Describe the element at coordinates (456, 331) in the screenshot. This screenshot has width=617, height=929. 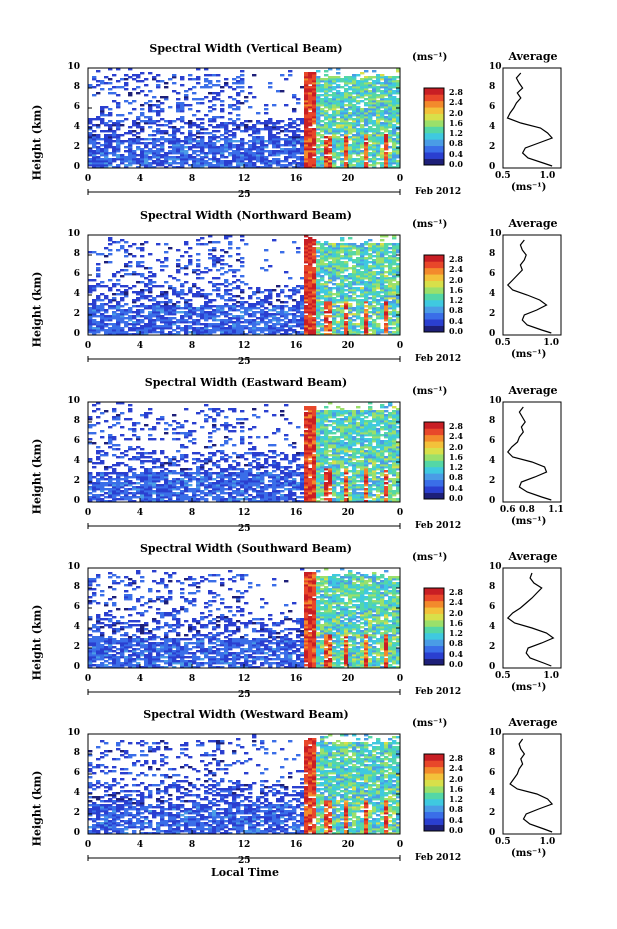
I see `colorbar-tick-label: 0.0` at that location.